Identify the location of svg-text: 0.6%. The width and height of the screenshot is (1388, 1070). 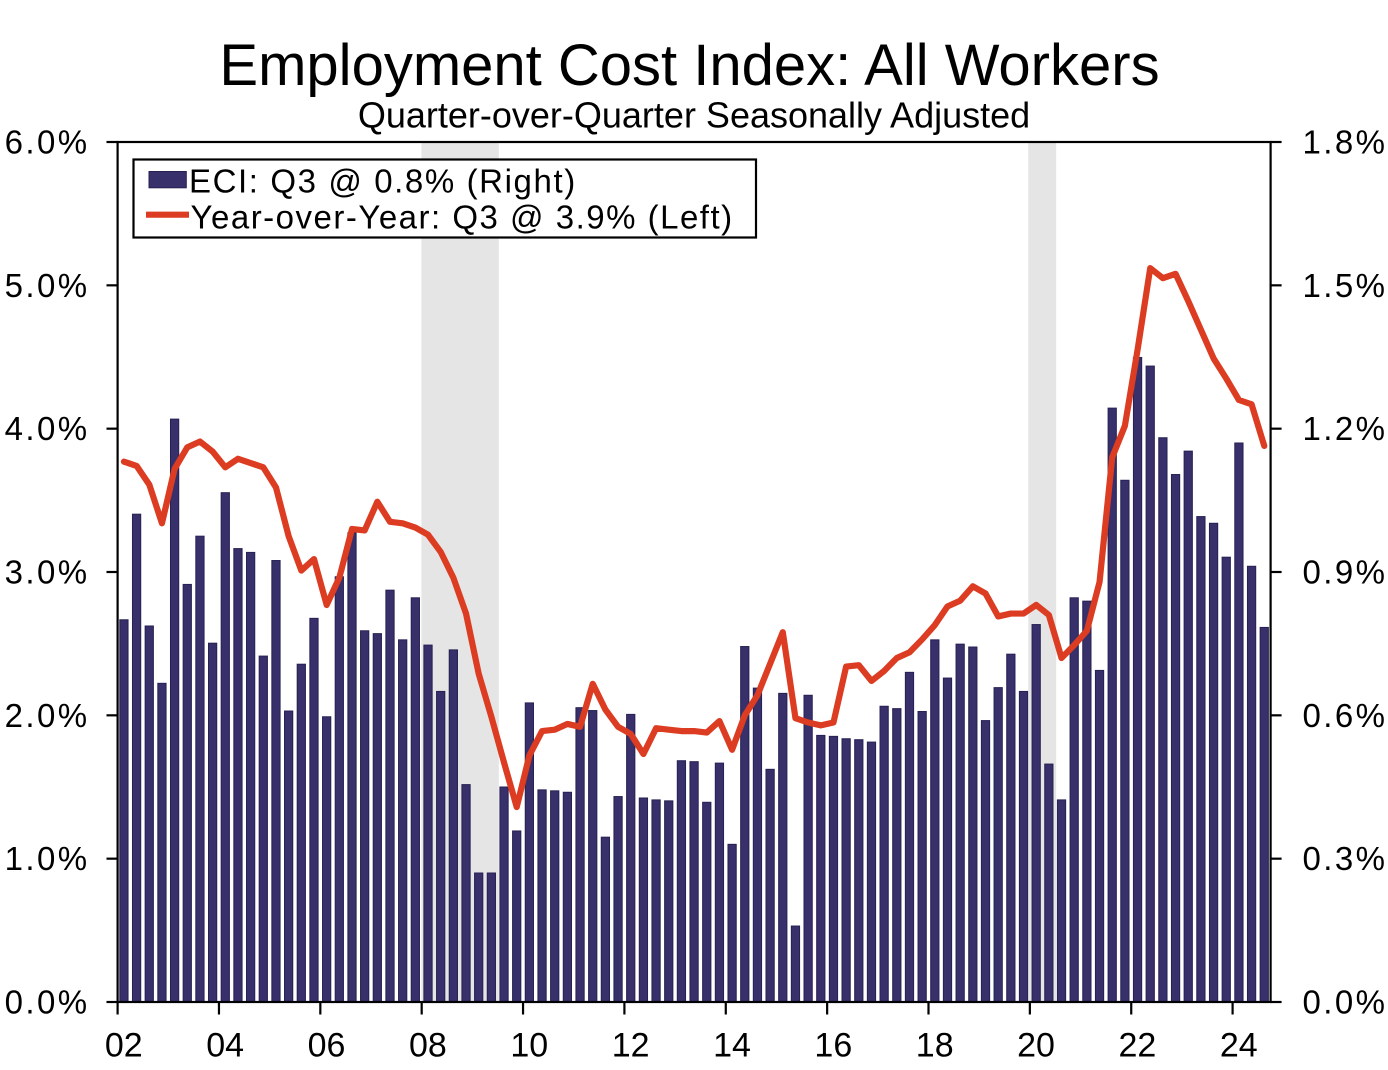
(1345, 715).